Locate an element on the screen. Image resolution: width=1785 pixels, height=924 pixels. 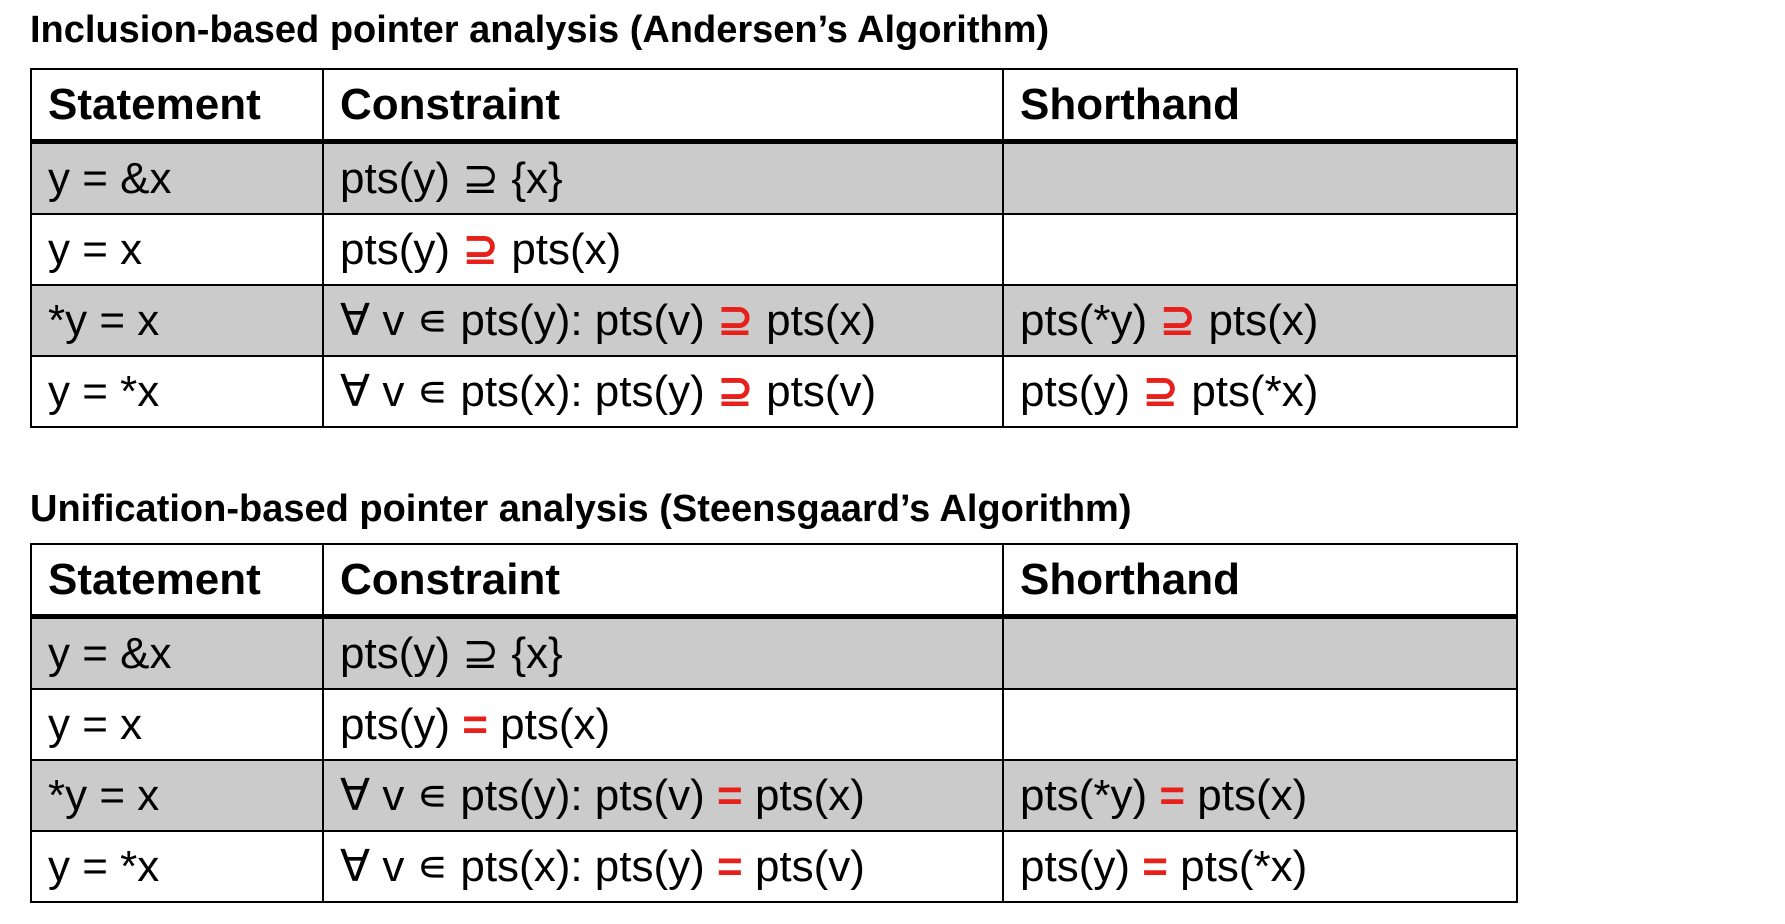
table-row: y = x pts(y) ⊇ pts(x) is located at coordinates (774, 249).